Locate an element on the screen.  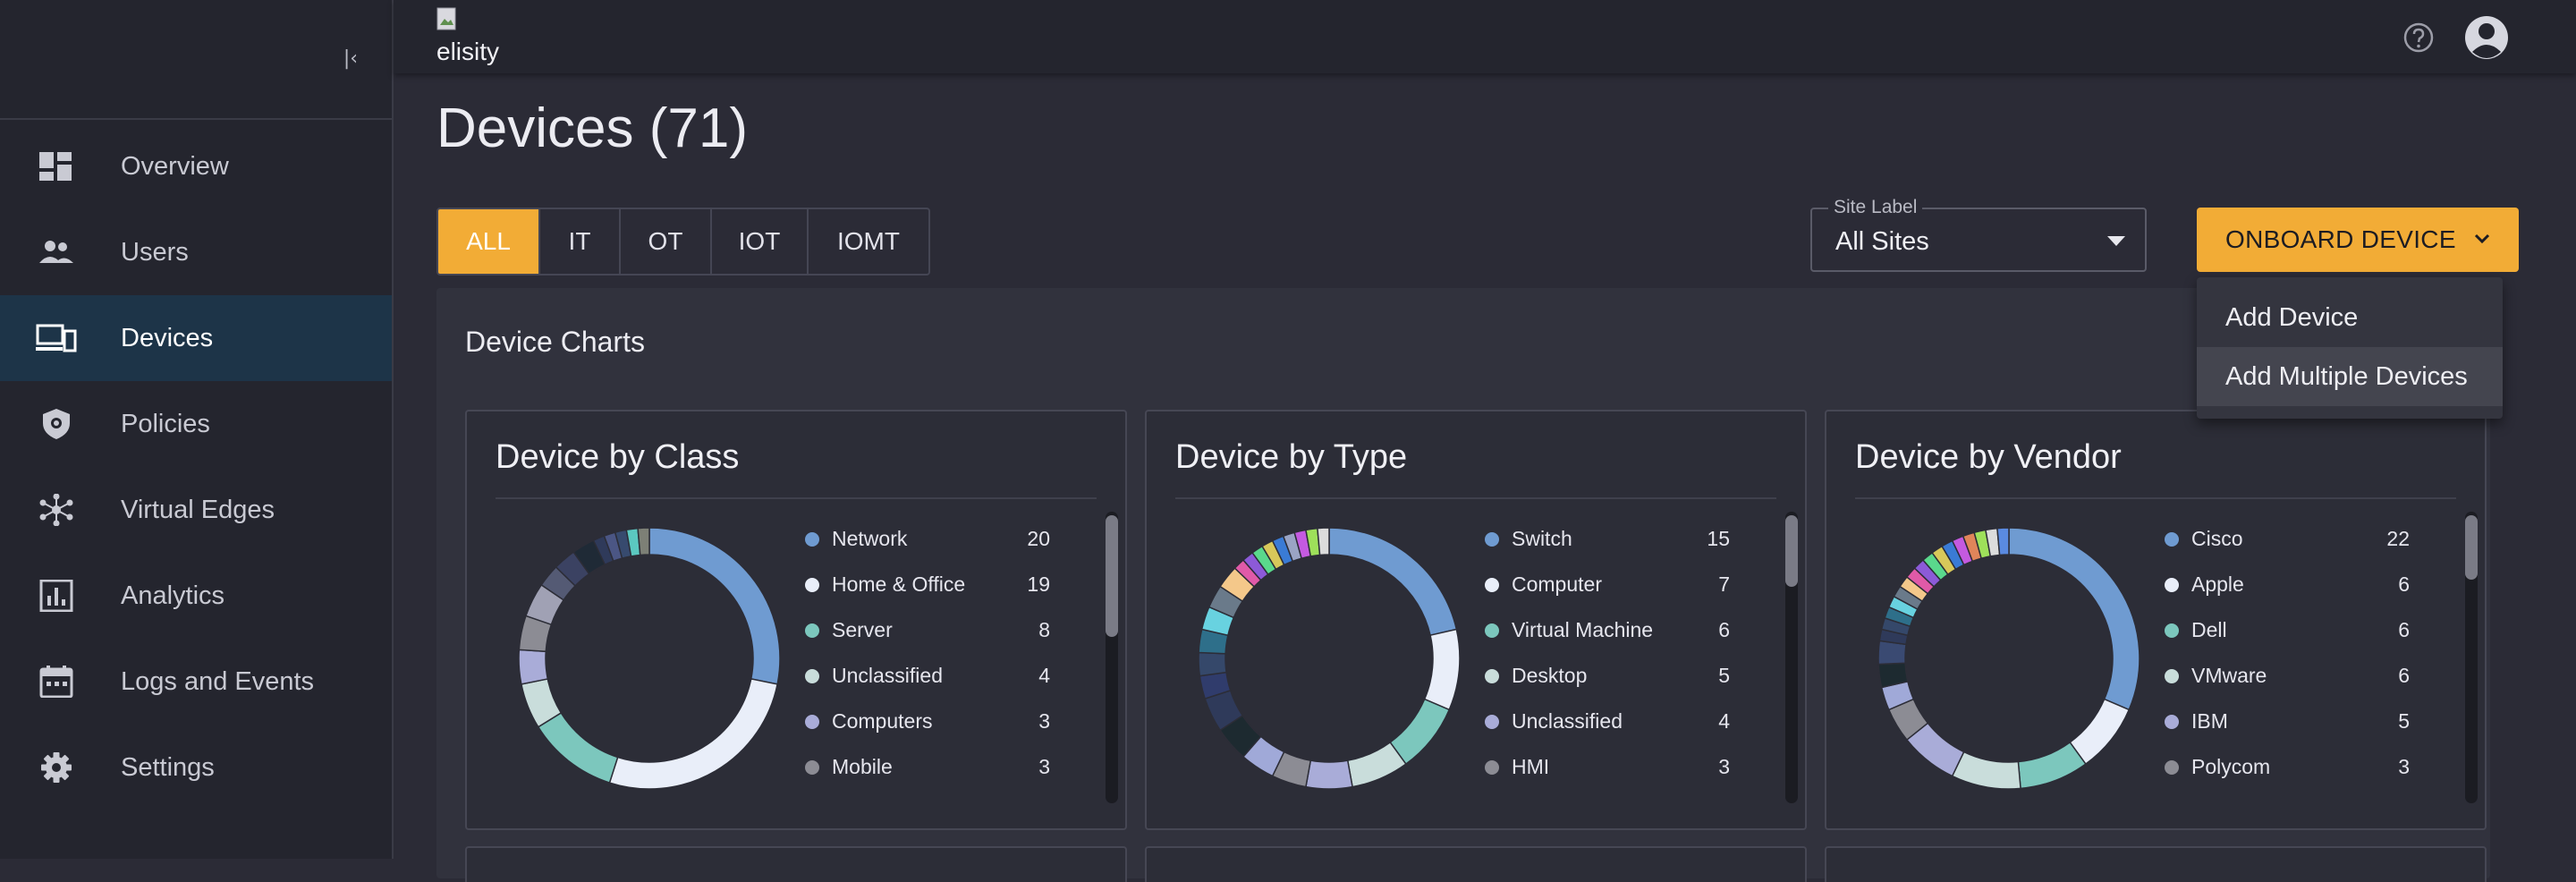
sidebar-item-label: Settings is located at coordinates (168, 767).